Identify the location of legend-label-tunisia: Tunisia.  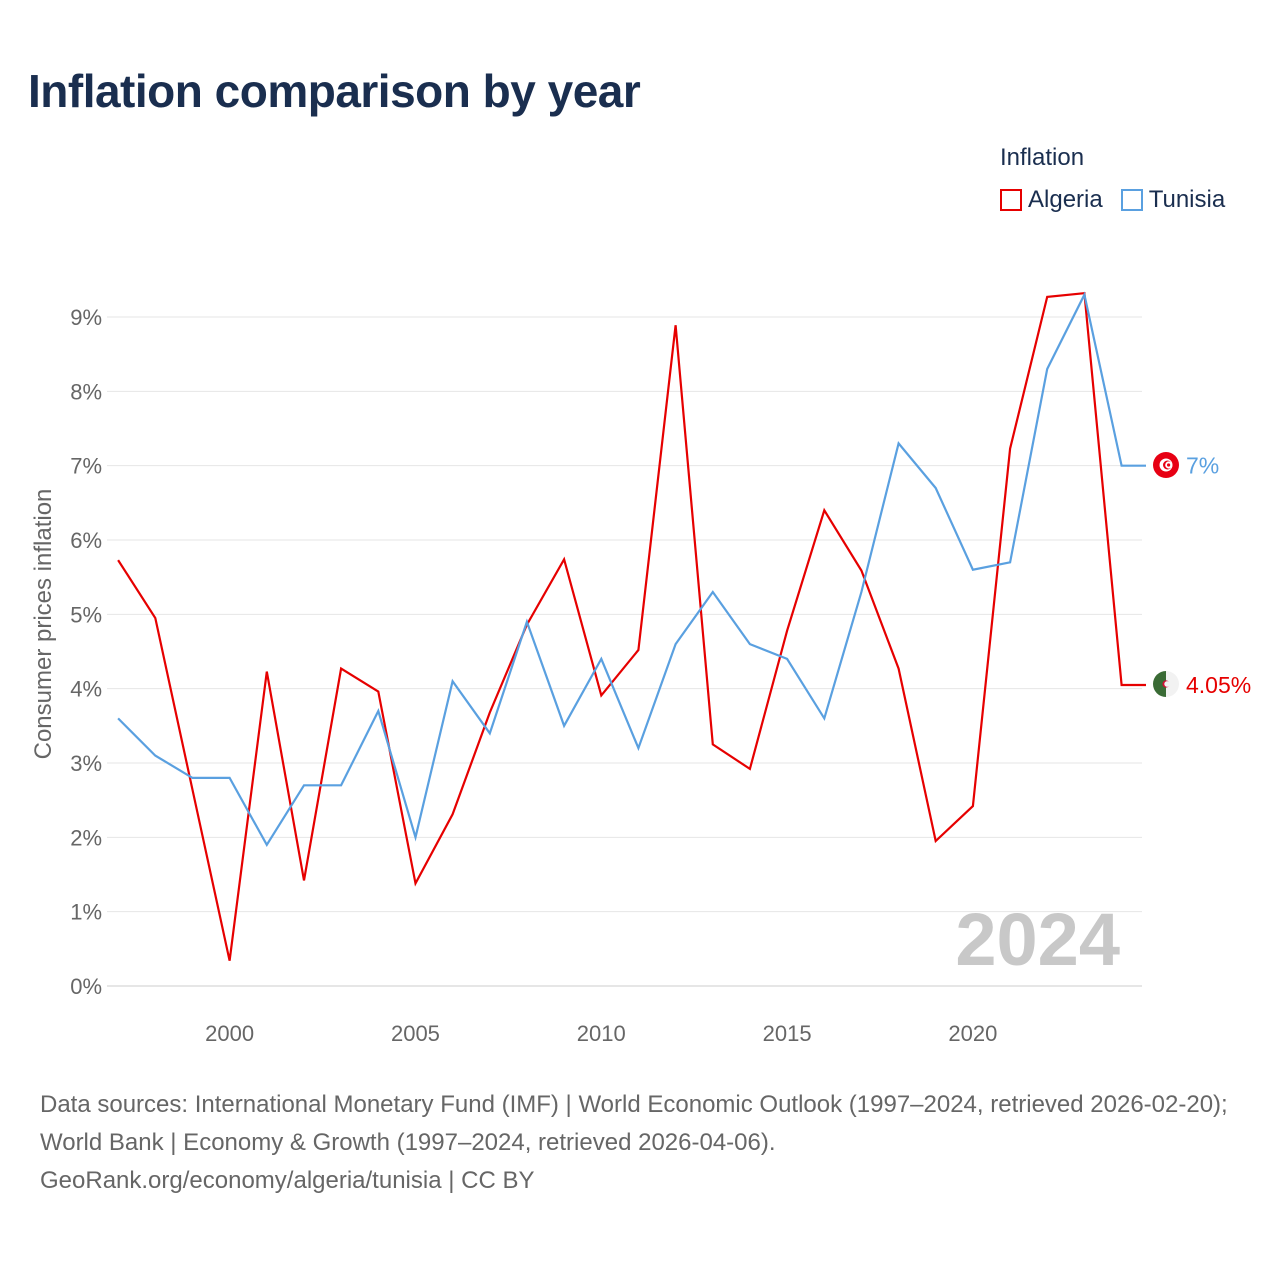
(1187, 199).